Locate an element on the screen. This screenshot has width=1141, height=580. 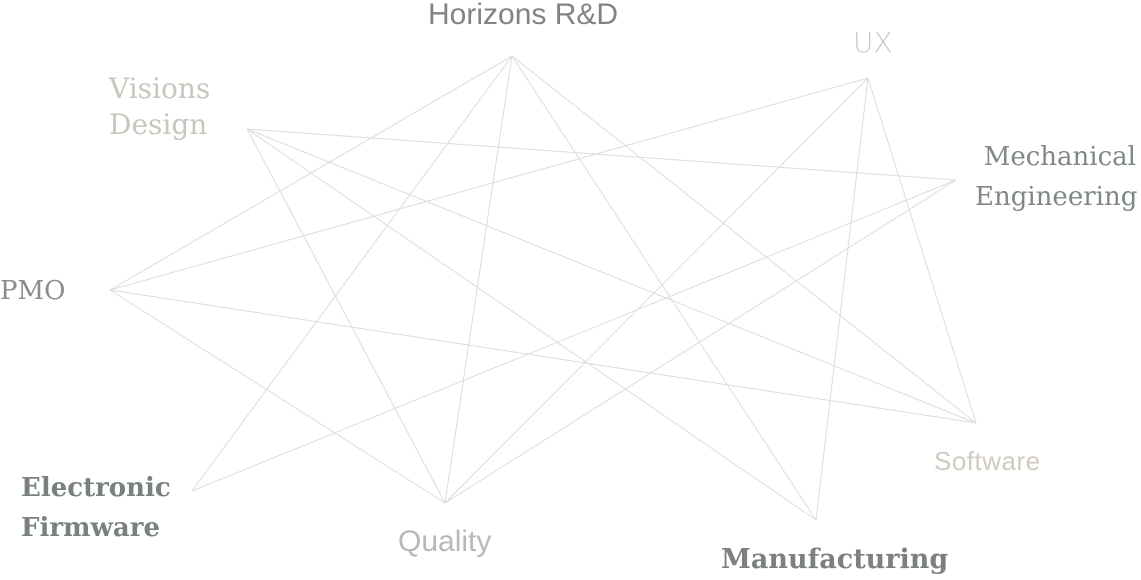
edge-horizons-quality is located at coordinates (478, 279).